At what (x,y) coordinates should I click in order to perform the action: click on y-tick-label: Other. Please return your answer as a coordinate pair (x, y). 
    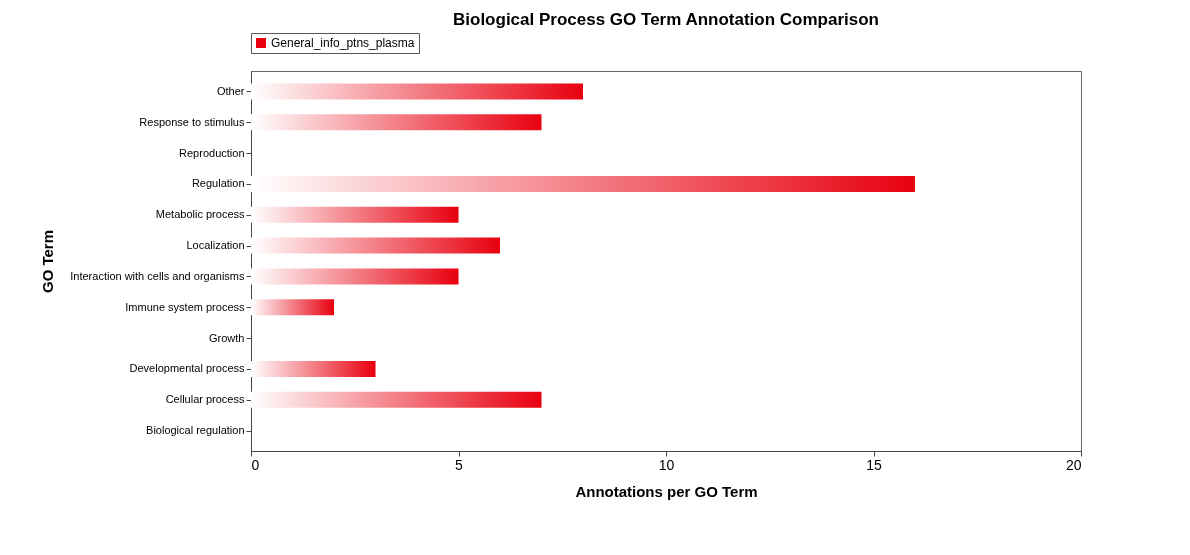
    Looking at the image, I should click on (230, 90).